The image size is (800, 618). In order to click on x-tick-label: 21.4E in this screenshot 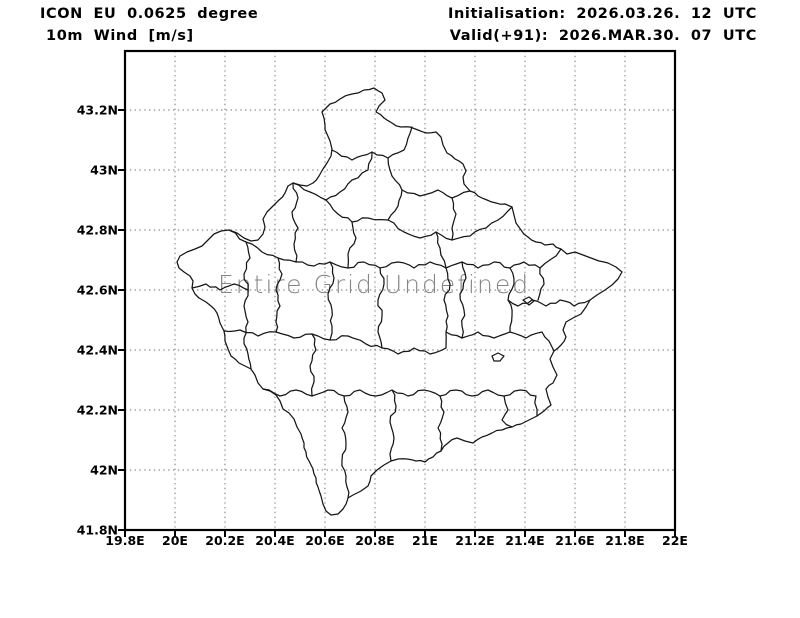, I will do `click(525, 540)`.